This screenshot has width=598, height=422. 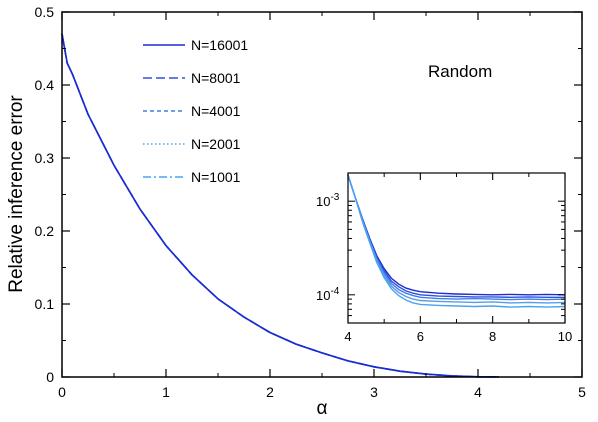 What do you see at coordinates (328, 247) in the screenshot?
I see `inset-y-tick-labels: 10-310-4` at bounding box center [328, 247].